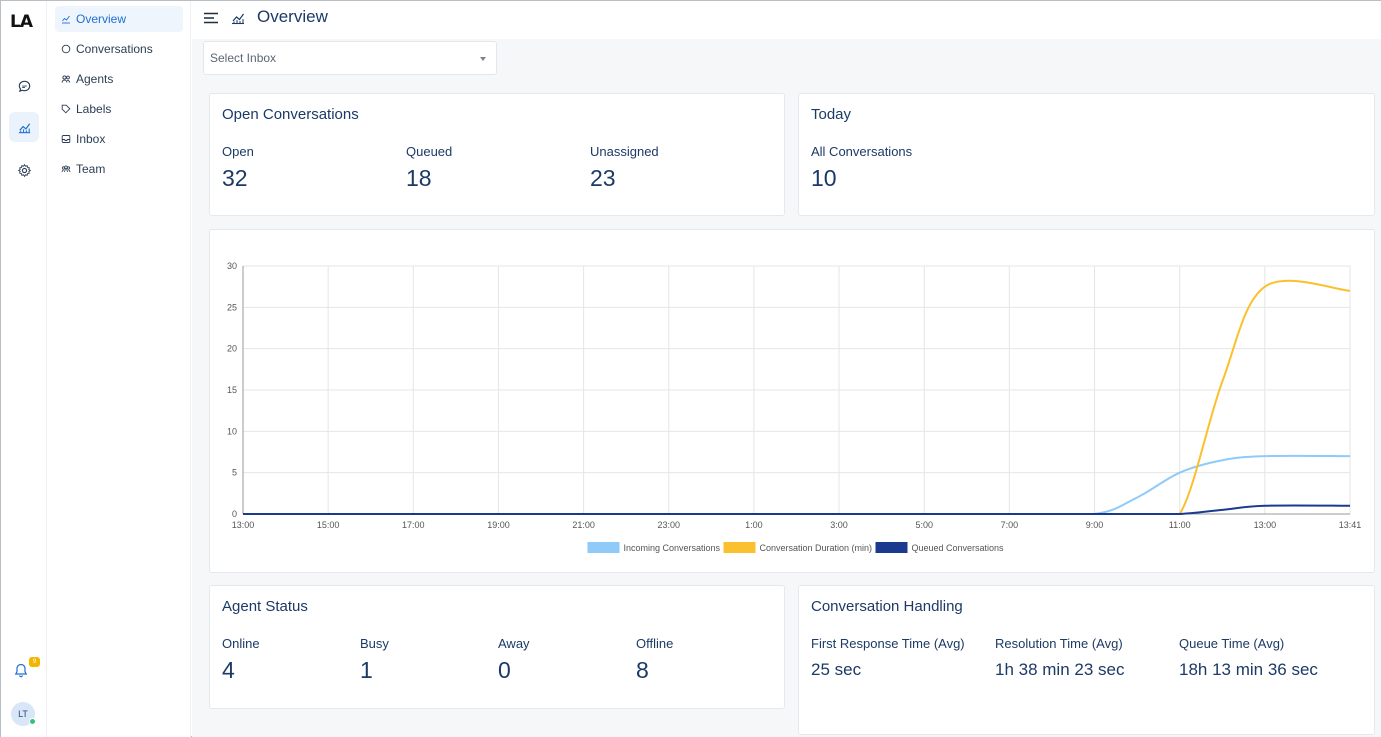 Image resolution: width=1381 pixels, height=737 pixels. What do you see at coordinates (119, 109) in the screenshot?
I see `sidebar-item-labels: Labels` at bounding box center [119, 109].